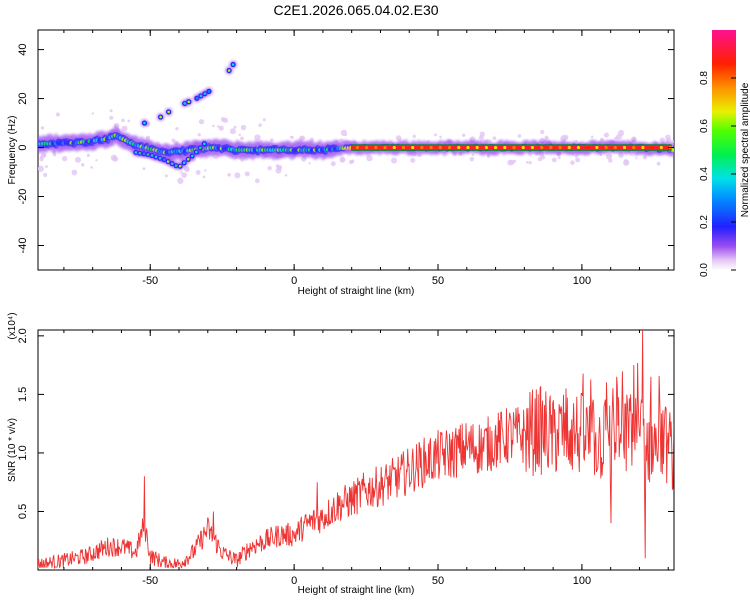 Image resolution: width=750 pixels, height=600 pixels. I want to click on y-tick-label: 1.0, so click(23, 452).